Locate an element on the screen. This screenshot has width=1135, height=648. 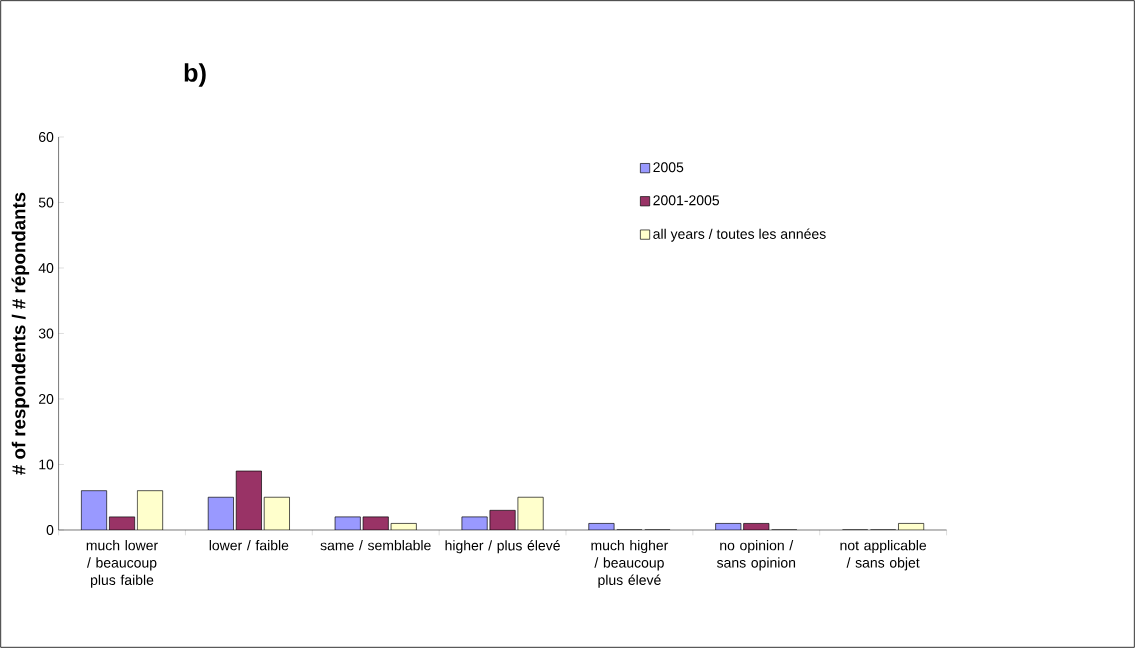
y-tick-label: 10 is located at coordinates (46, 464).